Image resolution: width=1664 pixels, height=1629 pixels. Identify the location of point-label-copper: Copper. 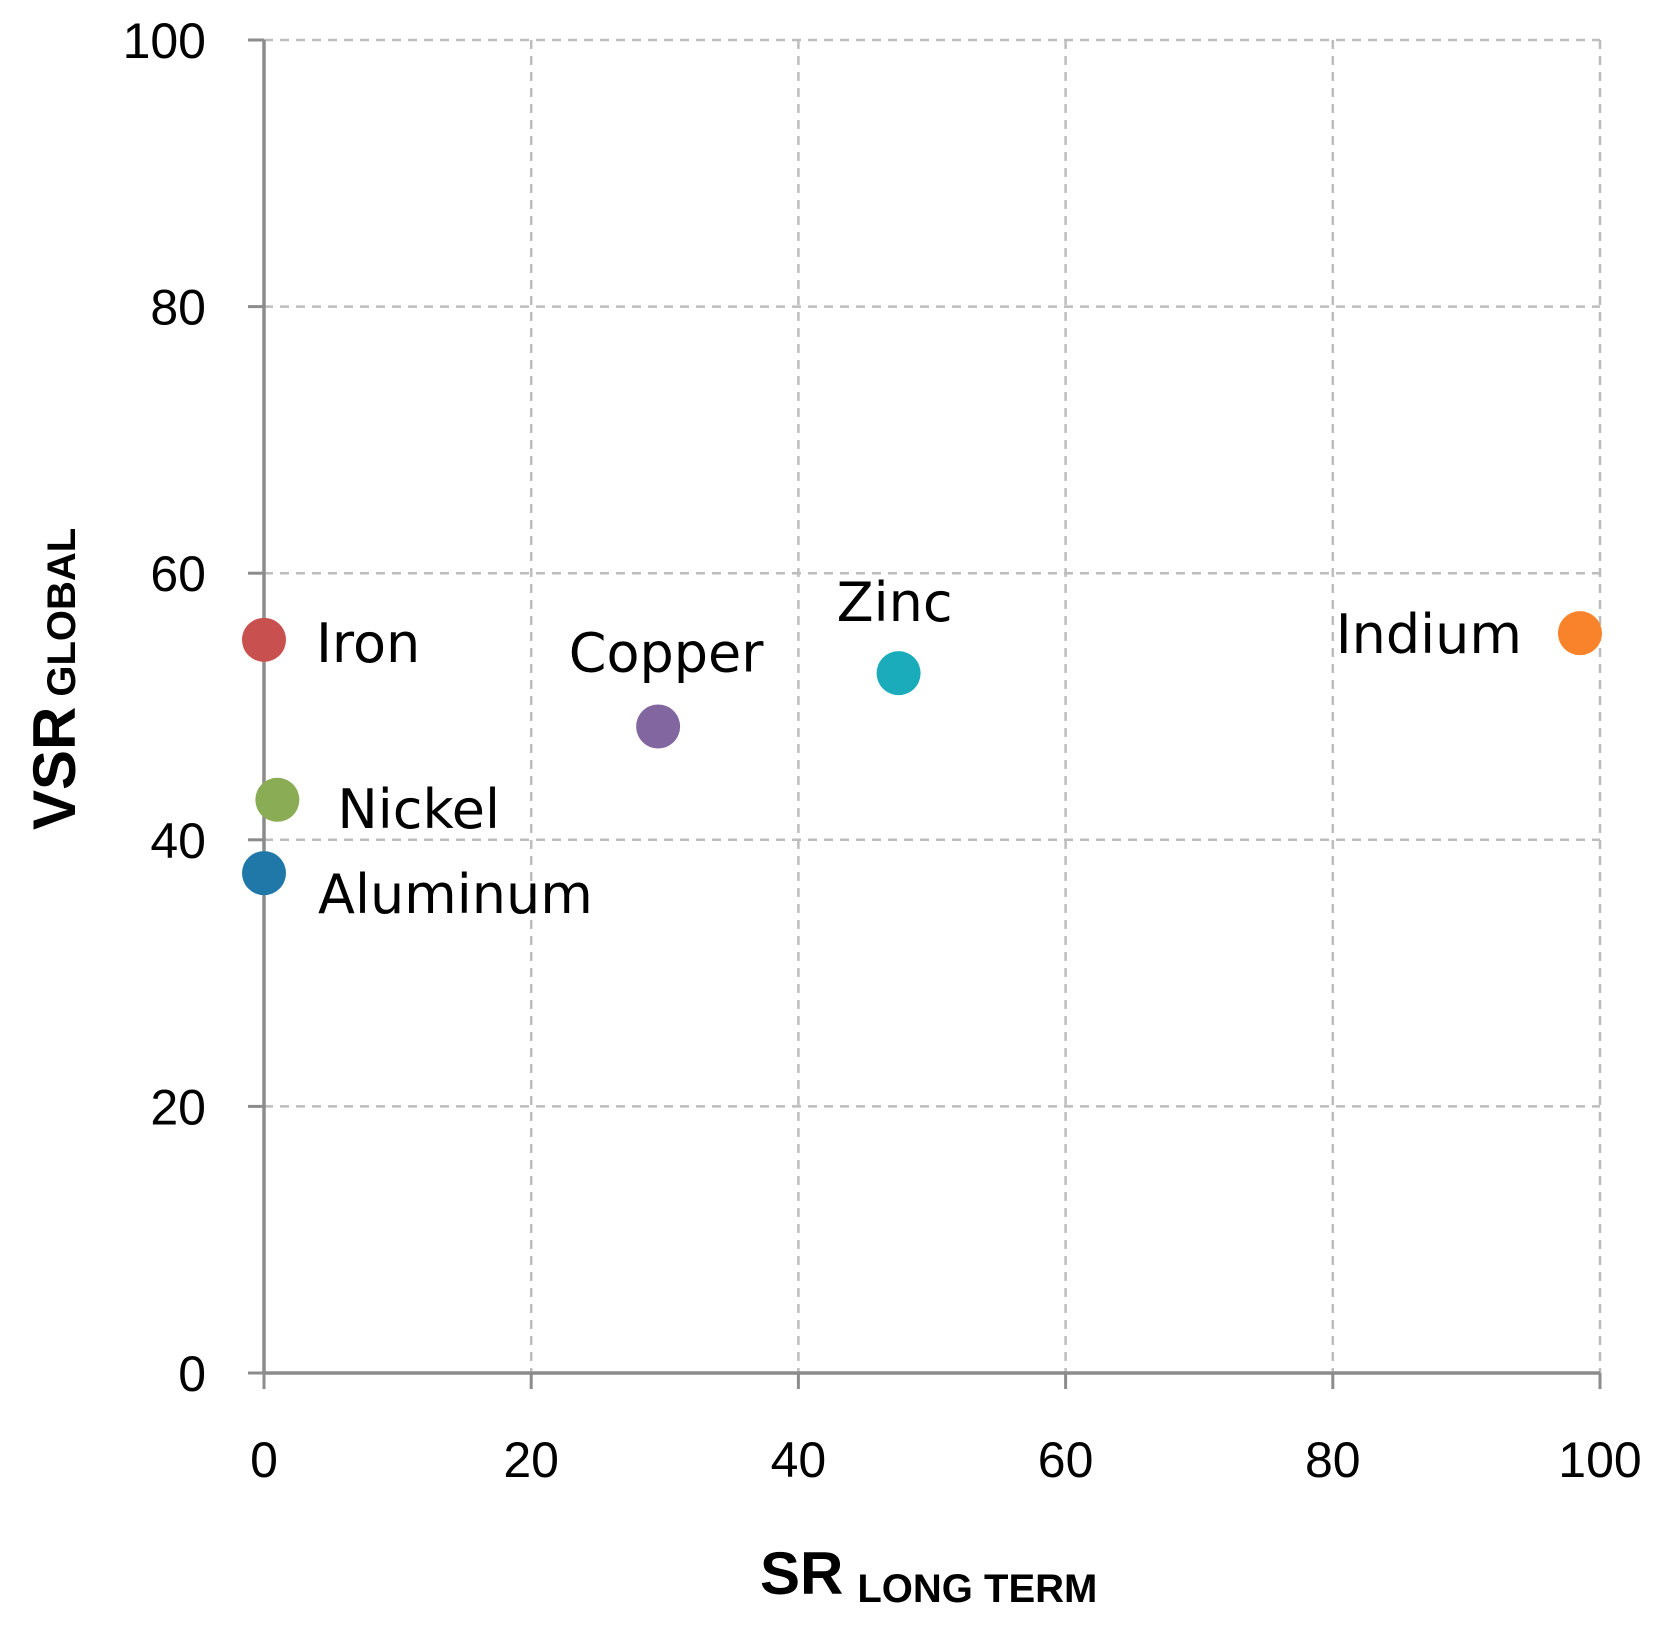
(667, 652).